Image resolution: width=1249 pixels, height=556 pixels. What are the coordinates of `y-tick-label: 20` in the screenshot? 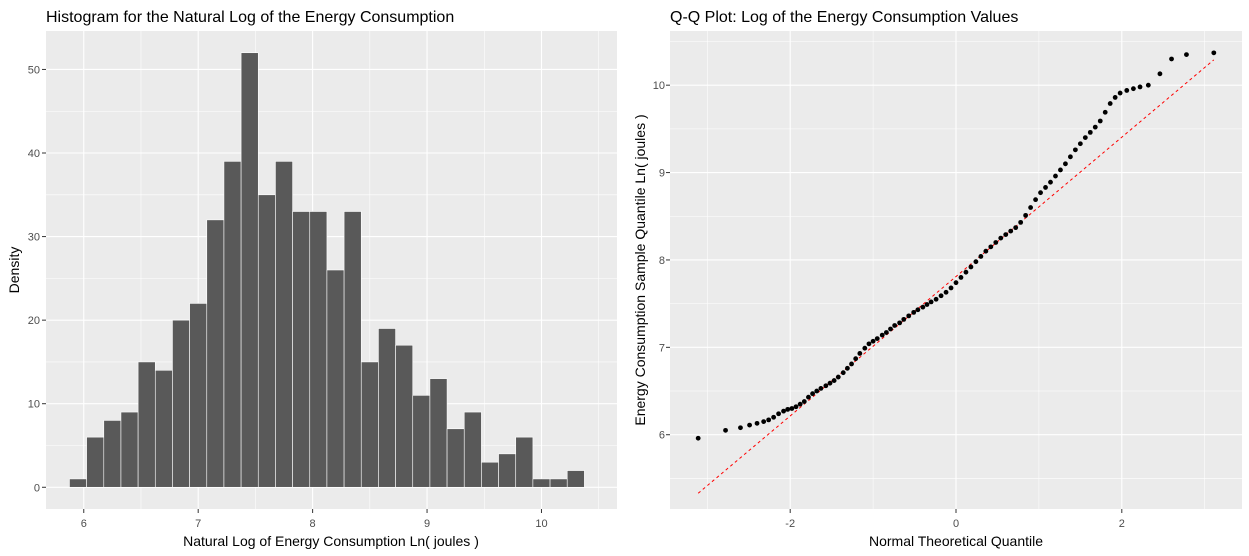 It's located at (34, 321).